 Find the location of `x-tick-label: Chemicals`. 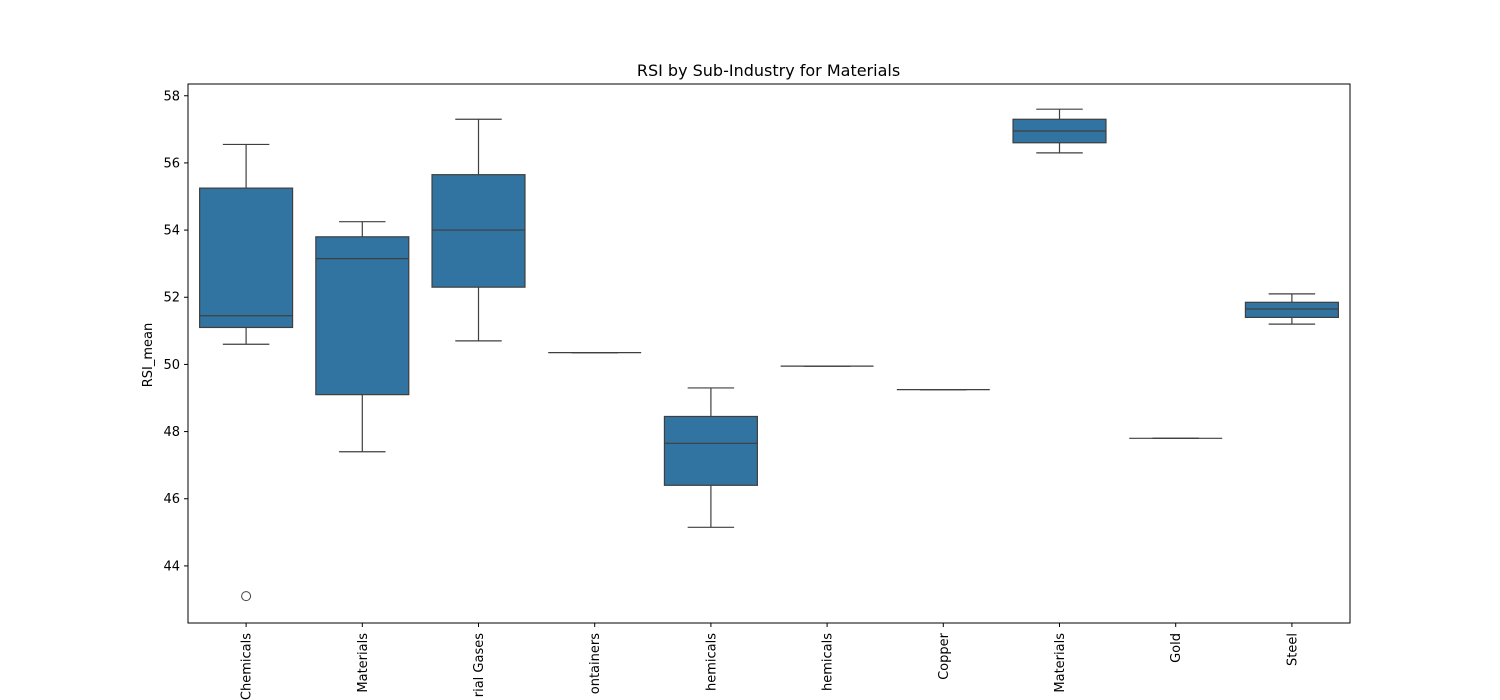

x-tick-label: Chemicals is located at coordinates (247, 666).